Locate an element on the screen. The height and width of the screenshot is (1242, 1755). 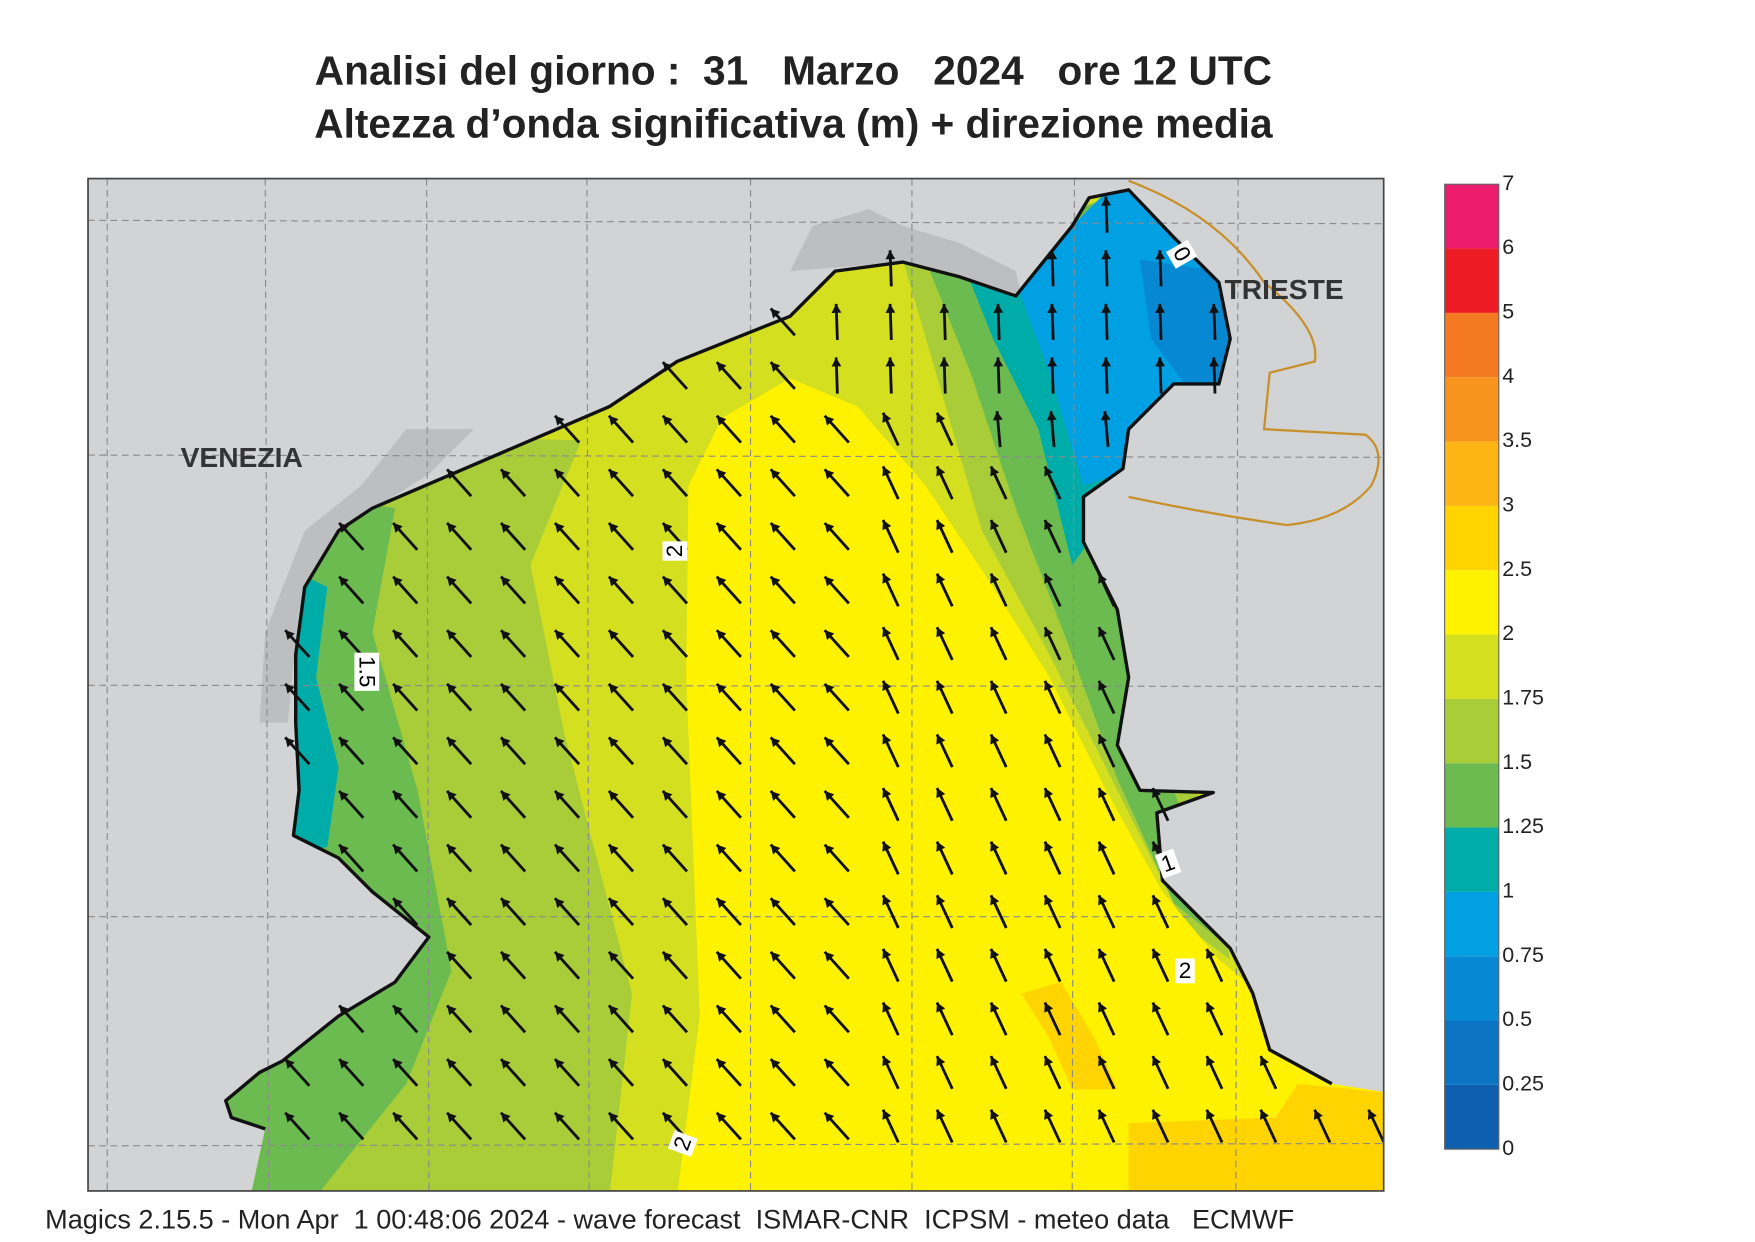
colorbar-label: 1.25 is located at coordinates (1523, 826).